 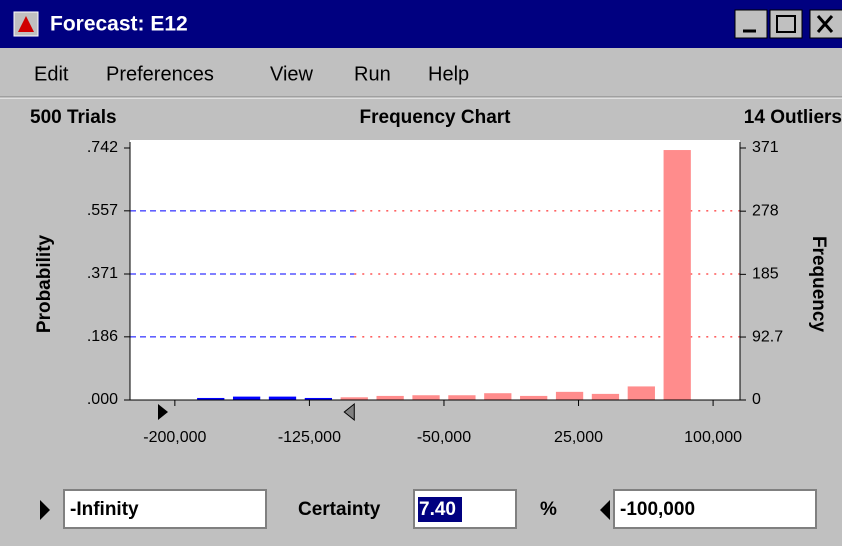 I want to click on selection-highlight, so click(x=440, y=509).